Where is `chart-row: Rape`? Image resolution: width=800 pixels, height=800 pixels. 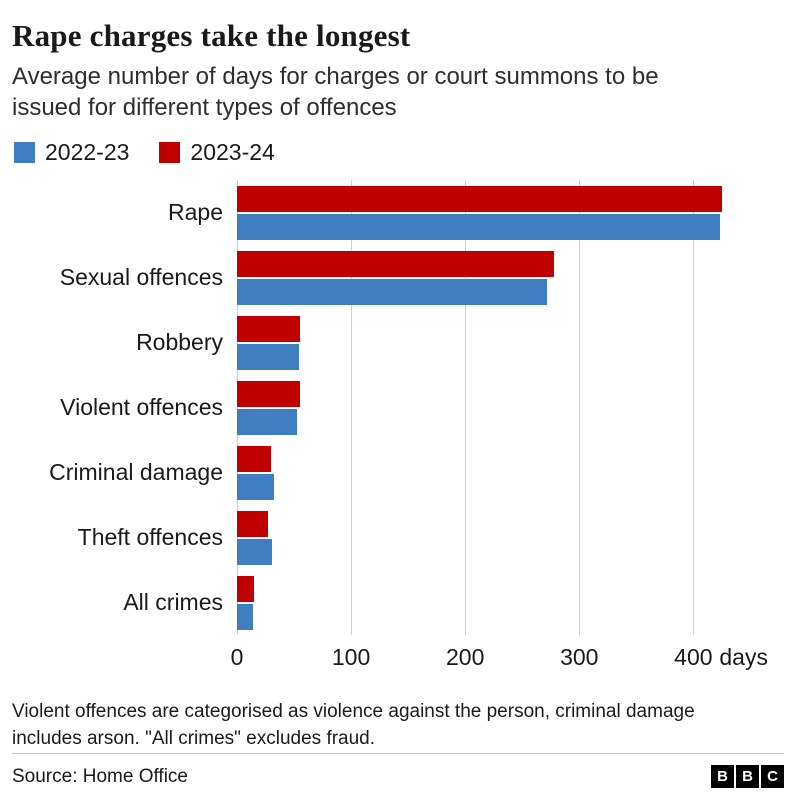 chart-row: Rape is located at coordinates (398, 212).